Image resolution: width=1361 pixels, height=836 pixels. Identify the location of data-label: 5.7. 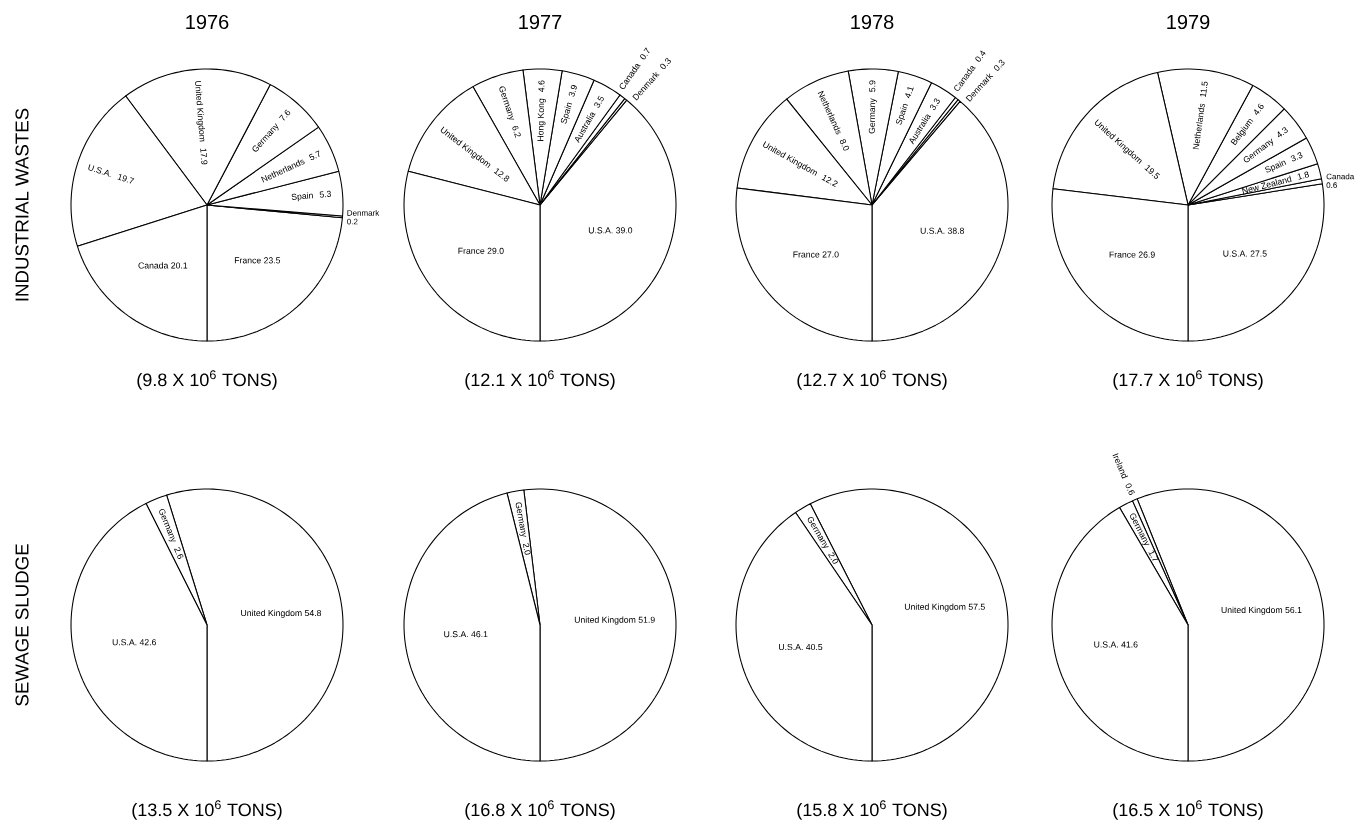
(314, 155).